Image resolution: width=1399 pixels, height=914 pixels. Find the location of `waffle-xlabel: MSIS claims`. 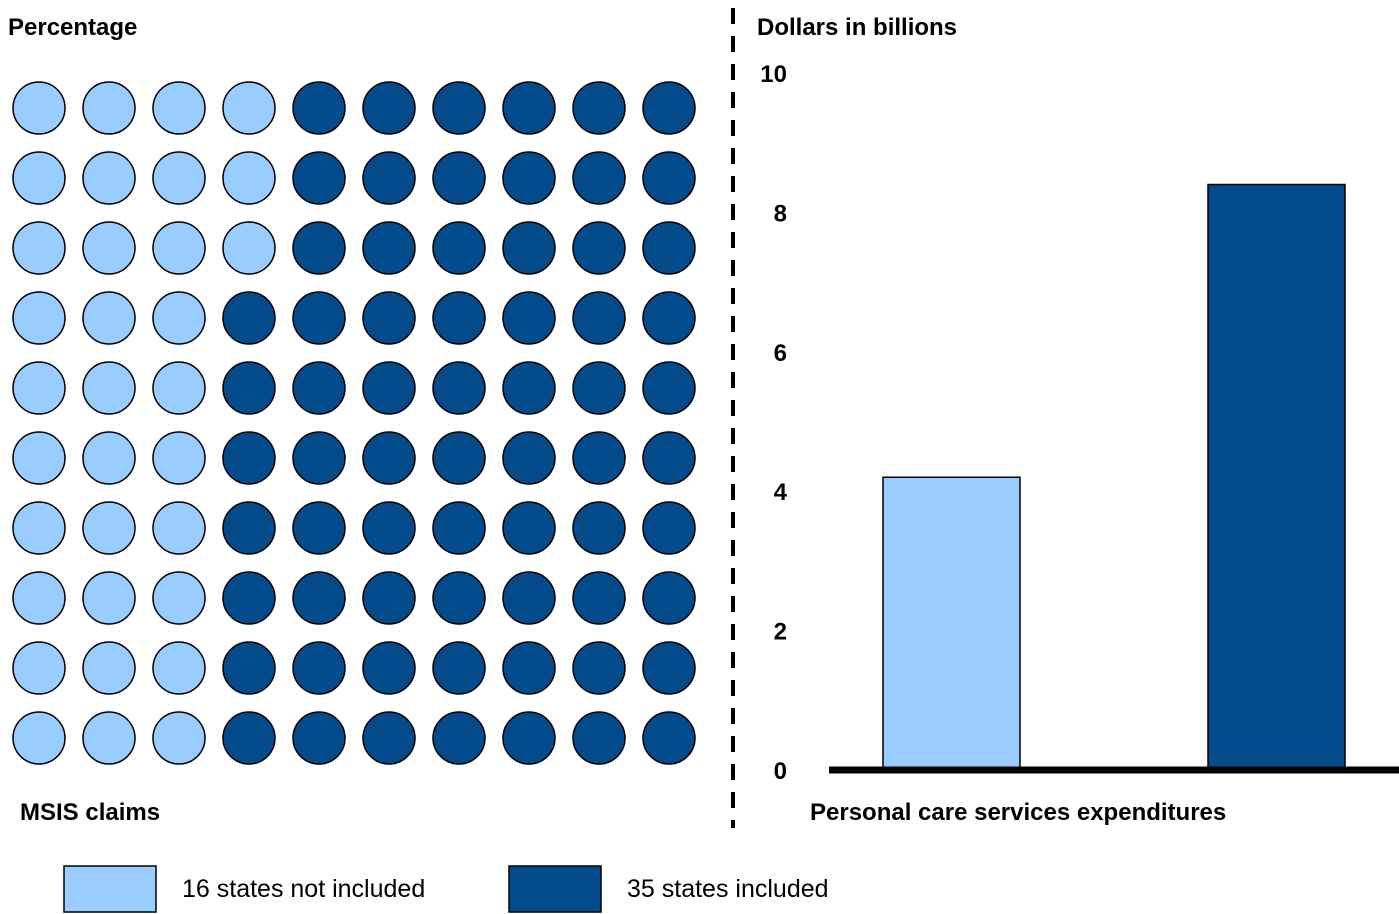

waffle-xlabel: MSIS claims is located at coordinates (90, 812).